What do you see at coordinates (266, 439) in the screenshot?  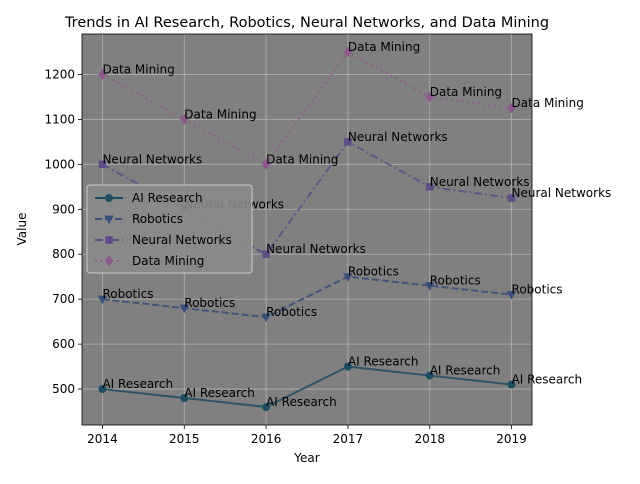 I see `x-tick-label: 2016` at bounding box center [266, 439].